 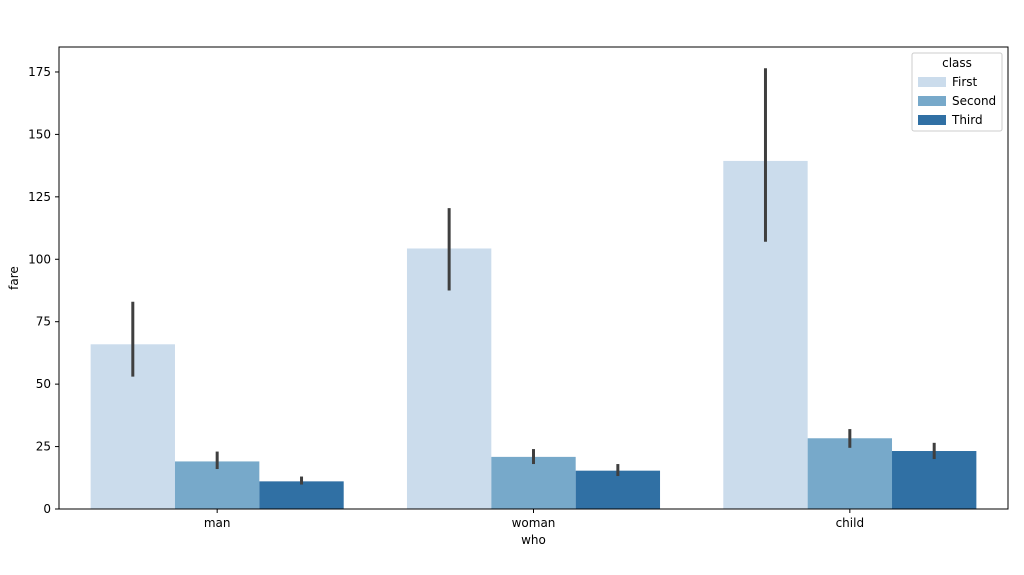 What do you see at coordinates (217, 523) in the screenshot?
I see `x-tick-label-man: man` at bounding box center [217, 523].